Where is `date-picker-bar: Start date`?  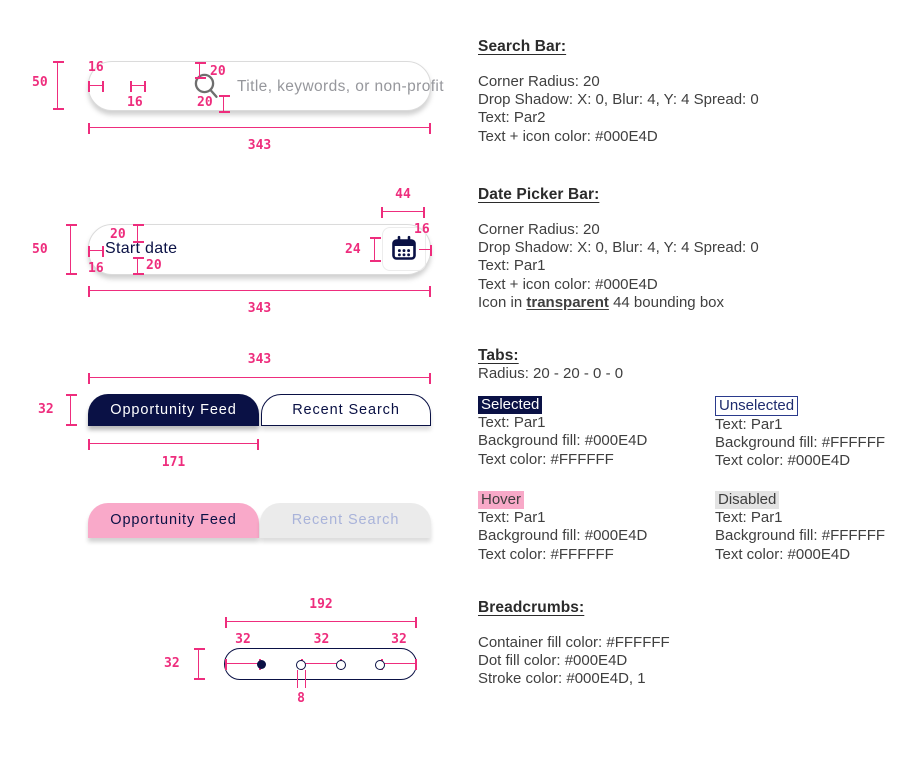 date-picker-bar: Start date is located at coordinates (259, 249).